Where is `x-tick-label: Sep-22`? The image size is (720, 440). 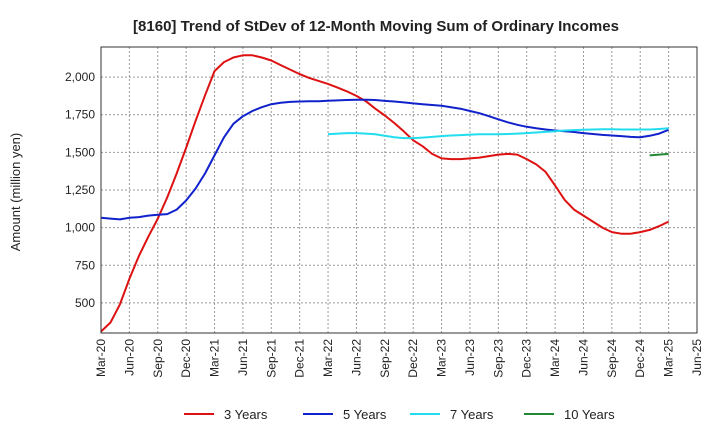 x-tick-label: Sep-22 is located at coordinates (385, 358).